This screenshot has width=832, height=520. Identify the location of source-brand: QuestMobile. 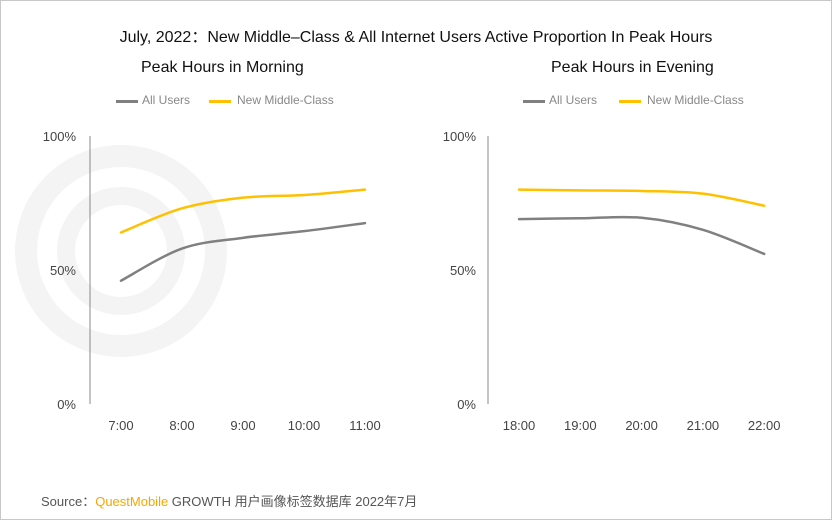
(132, 501).